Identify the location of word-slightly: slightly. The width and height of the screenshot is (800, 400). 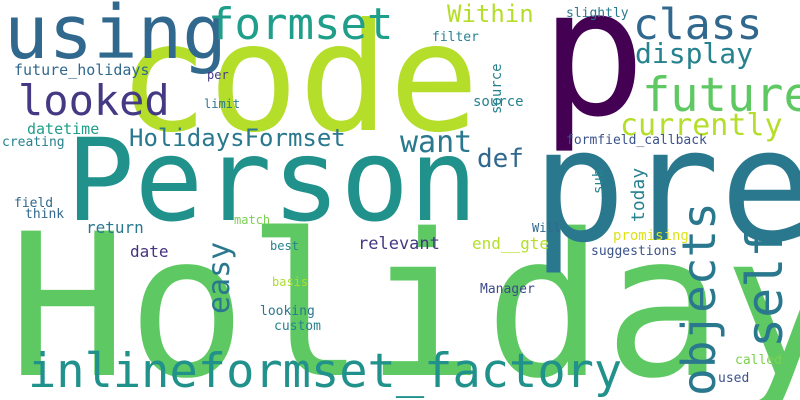
(597, 13).